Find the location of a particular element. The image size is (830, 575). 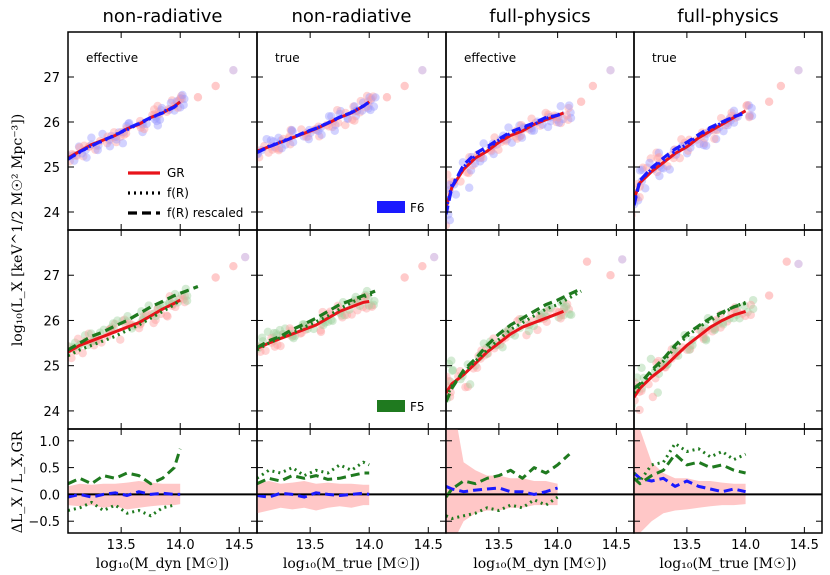

fr-rescaled-median-line is located at coordinates (133, 318).